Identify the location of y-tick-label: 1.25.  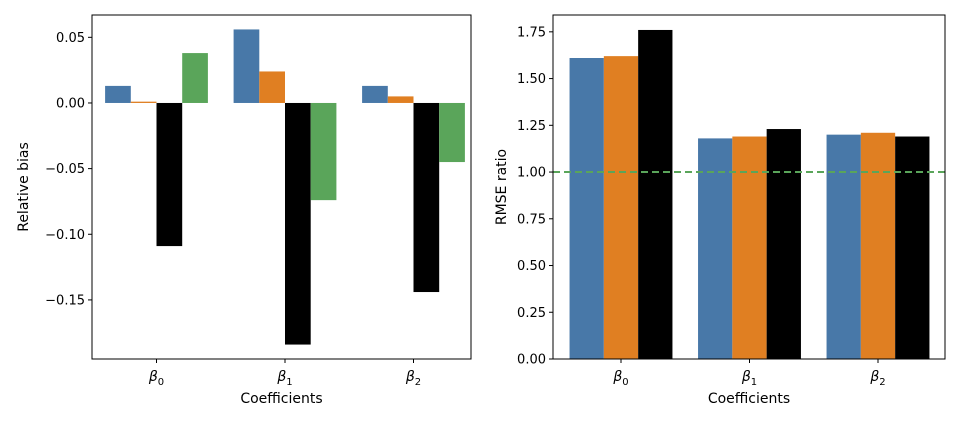
(531, 126).